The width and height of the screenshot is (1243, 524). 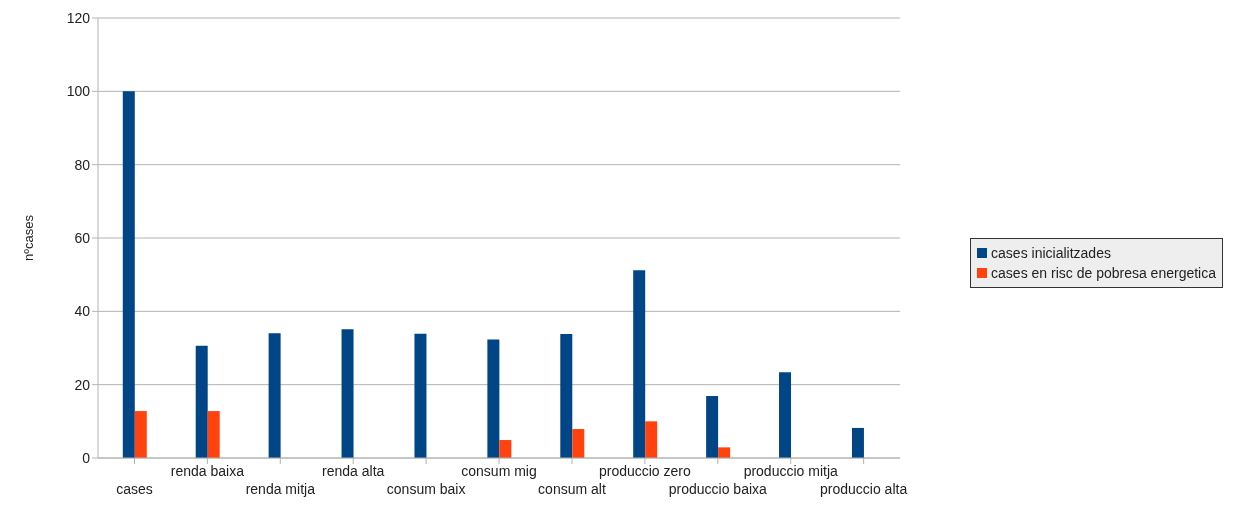 What do you see at coordinates (82, 237) in the screenshot?
I see `y-tick-label: 60` at bounding box center [82, 237].